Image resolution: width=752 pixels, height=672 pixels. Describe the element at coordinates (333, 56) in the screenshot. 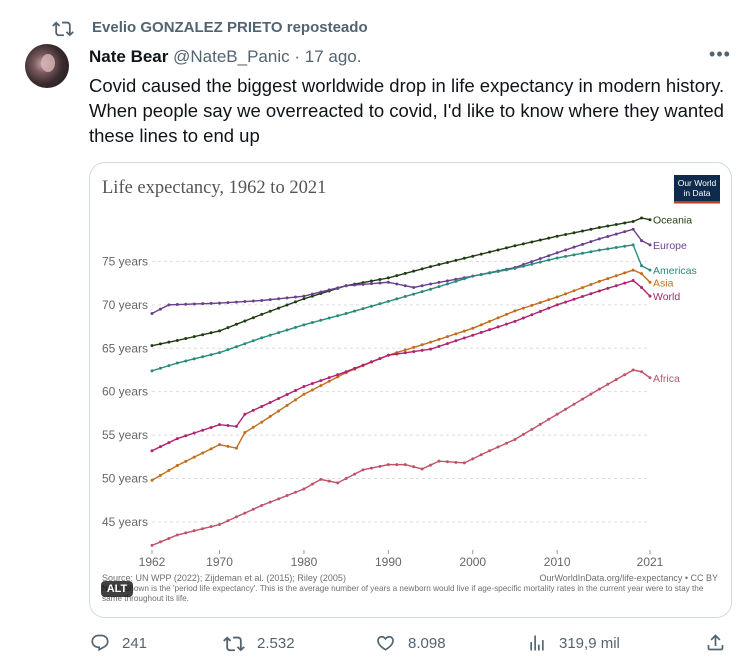

I see `tweet-date: 17 ago.` at that location.